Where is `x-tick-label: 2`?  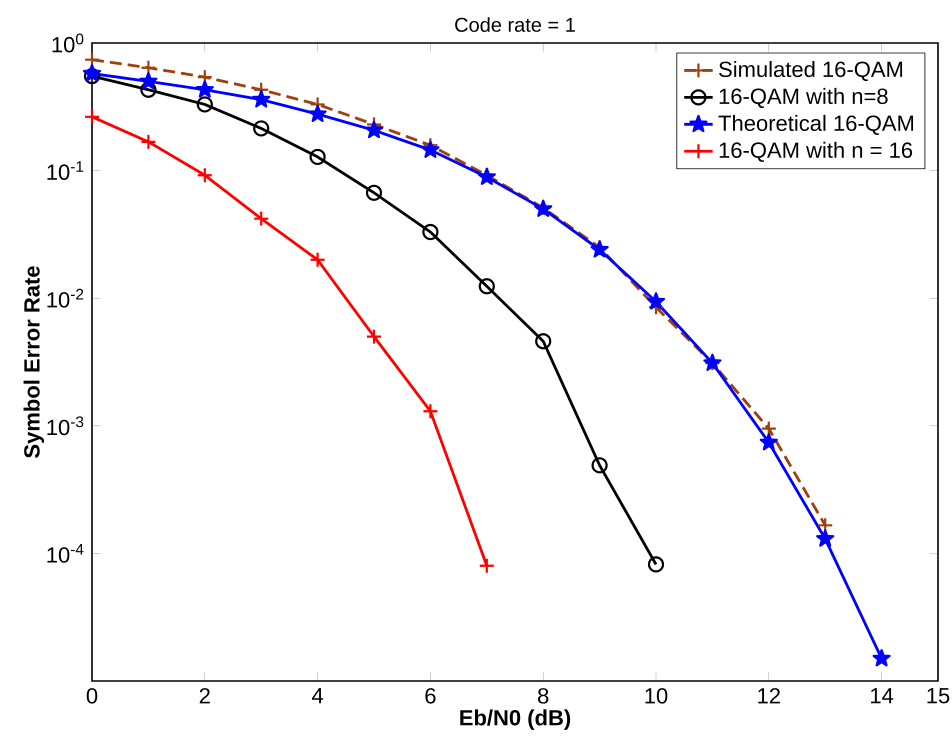
x-tick-label: 2 is located at coordinates (205, 696).